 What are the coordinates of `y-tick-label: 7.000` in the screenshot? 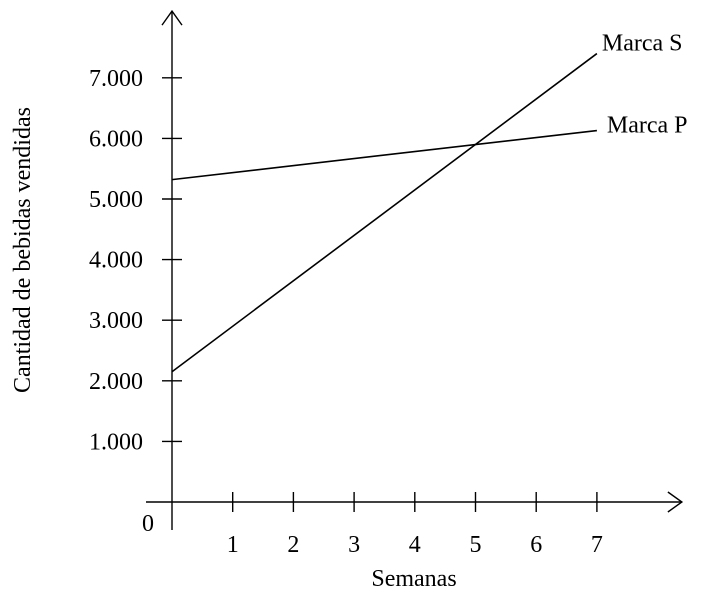 It's located at (116, 79).